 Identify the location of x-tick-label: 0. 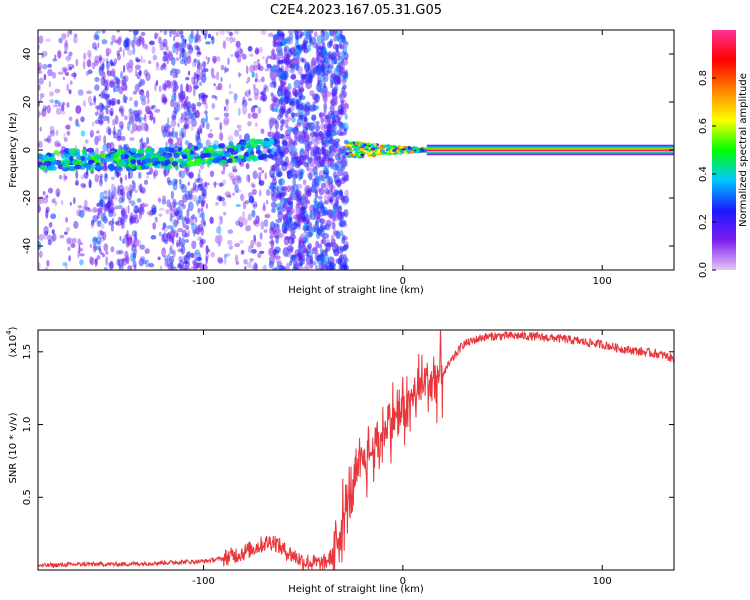
(403, 581).